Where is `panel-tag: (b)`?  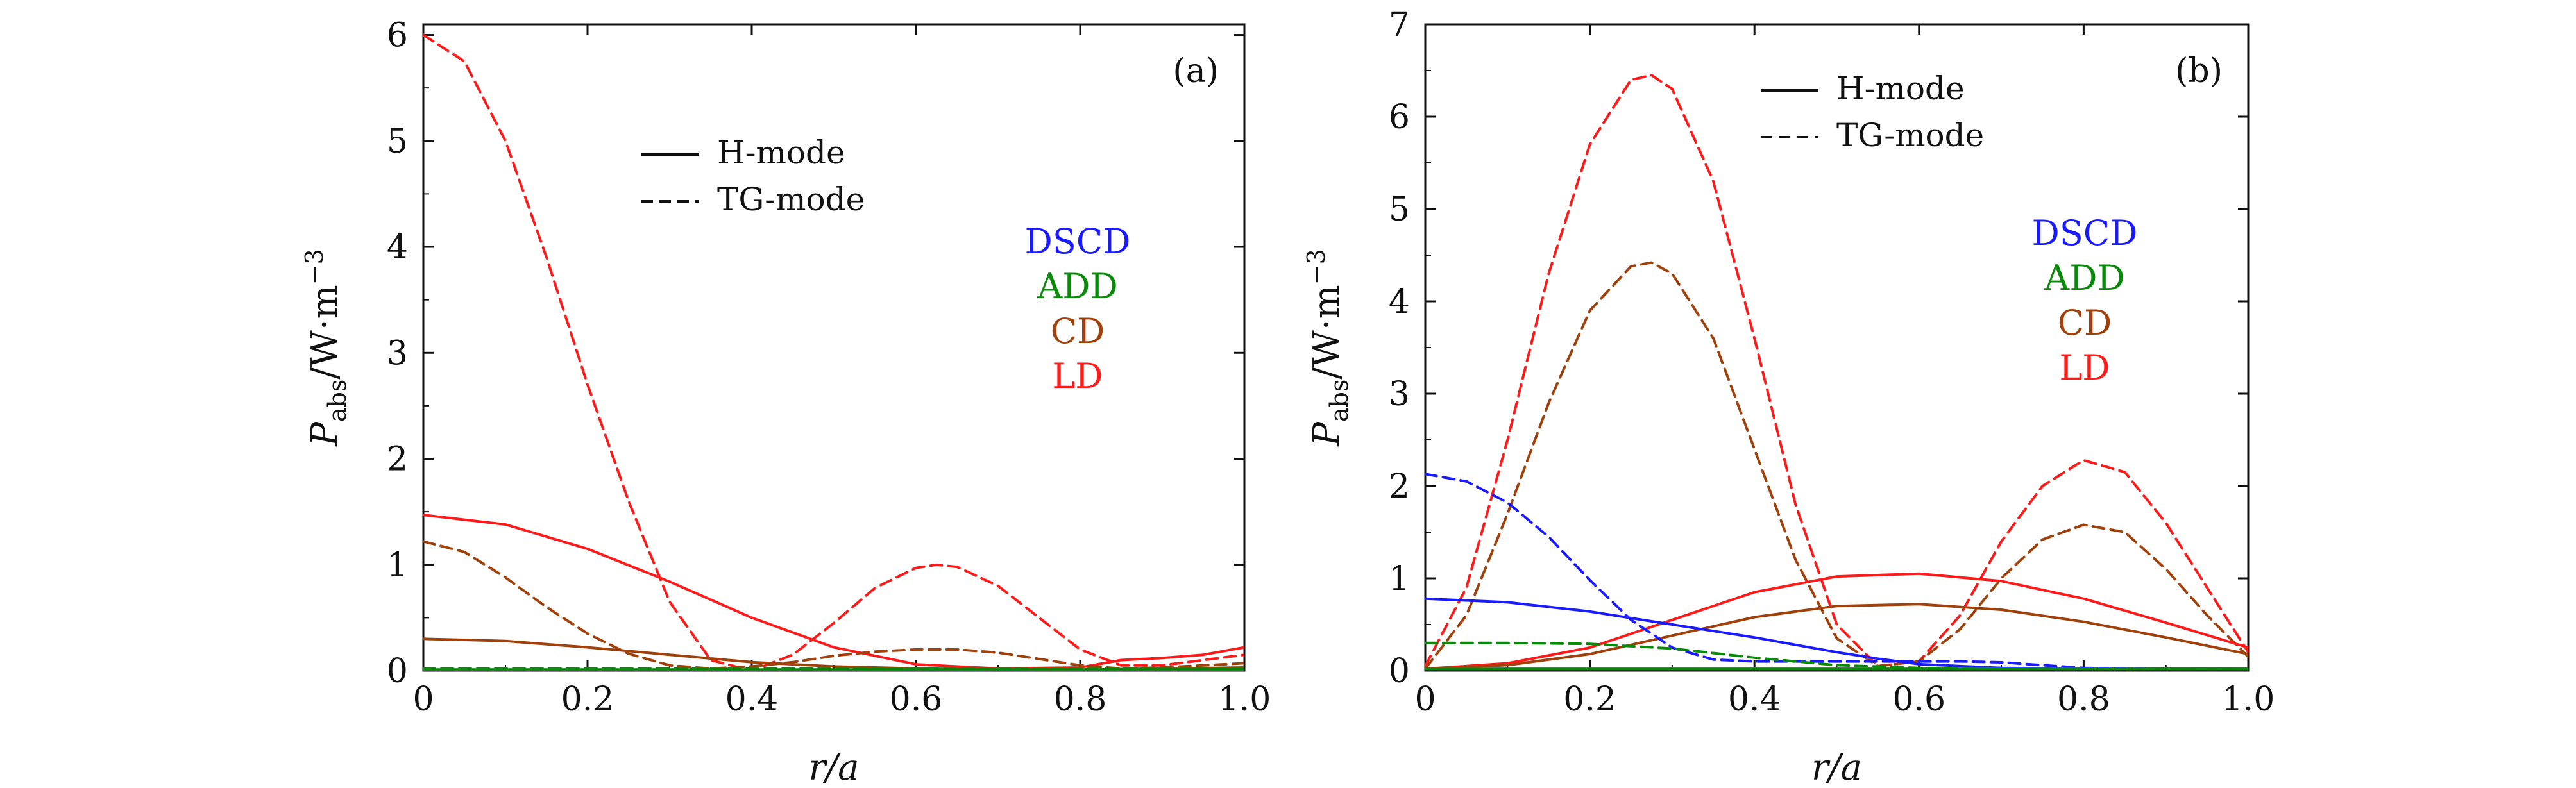
panel-tag: (b) is located at coordinates (2199, 71).